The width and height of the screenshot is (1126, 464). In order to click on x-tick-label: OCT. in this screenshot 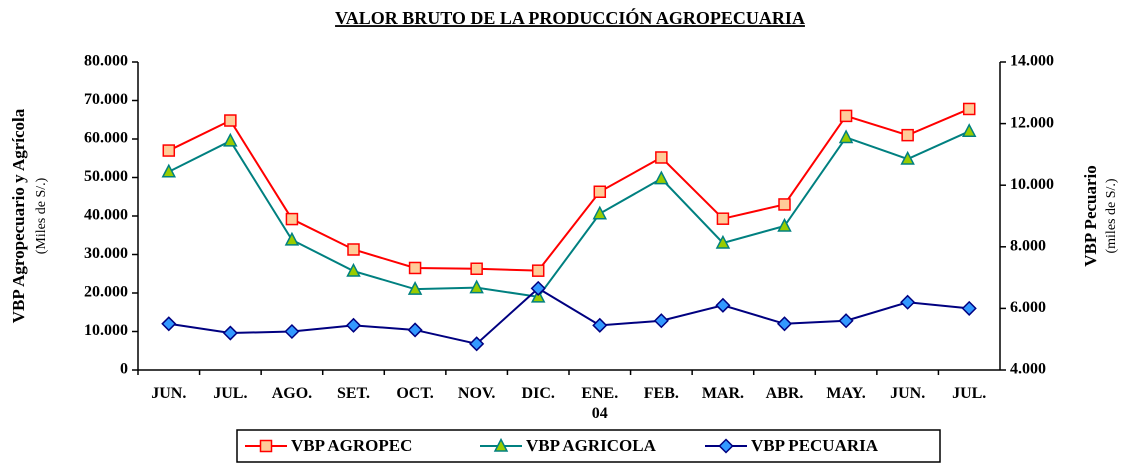, I will do `click(415, 393)`.